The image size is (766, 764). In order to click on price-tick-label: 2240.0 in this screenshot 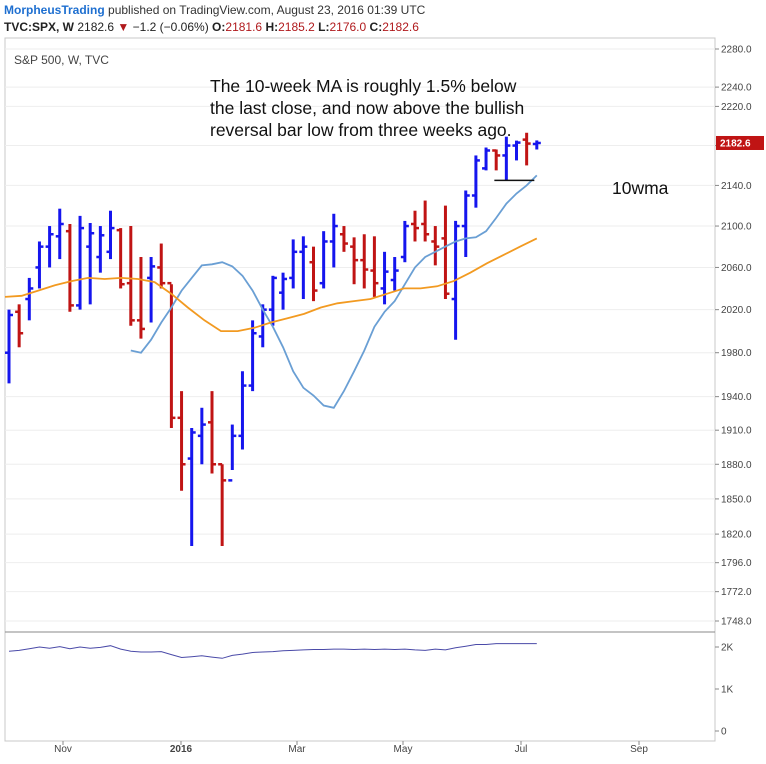, I will do `click(736, 88)`.